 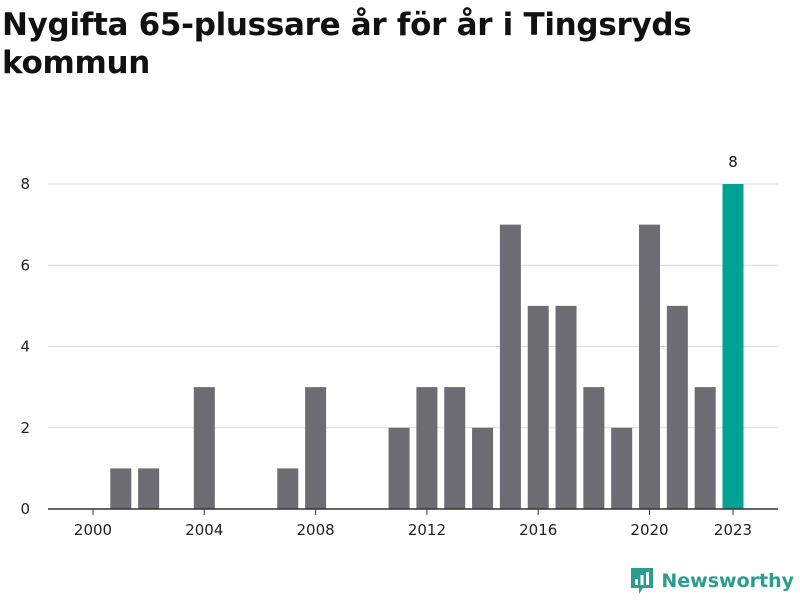 I want to click on bar-2020, so click(x=650, y=366).